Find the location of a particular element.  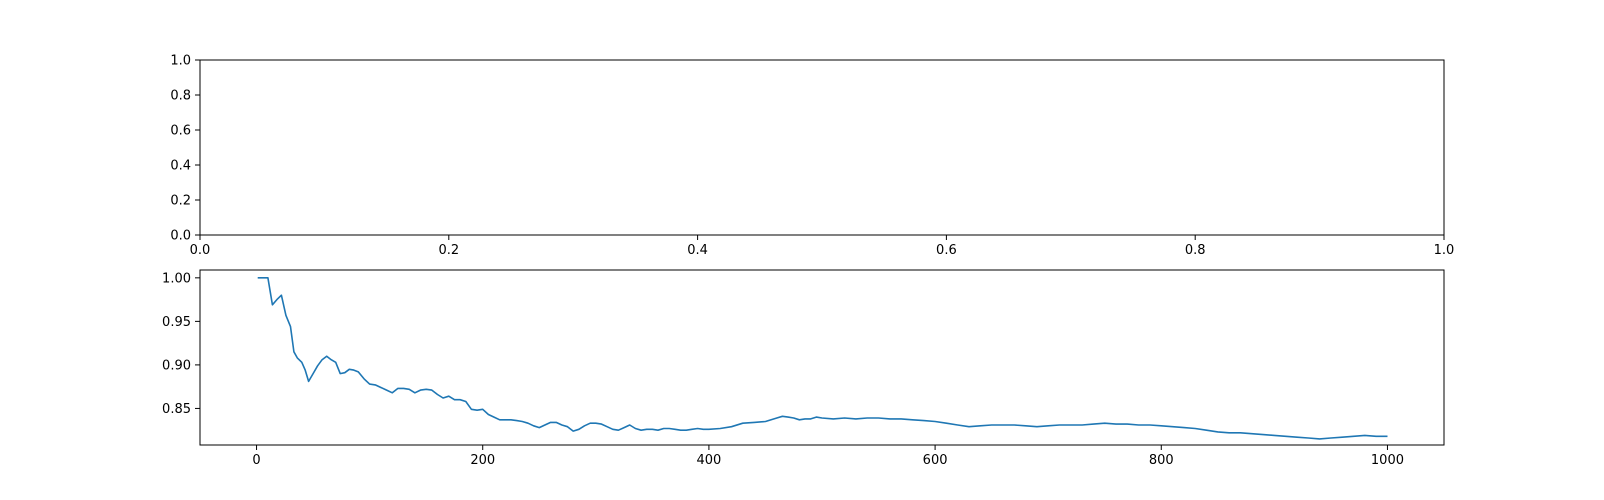

x-tick-label: 1000 is located at coordinates (1387, 460).